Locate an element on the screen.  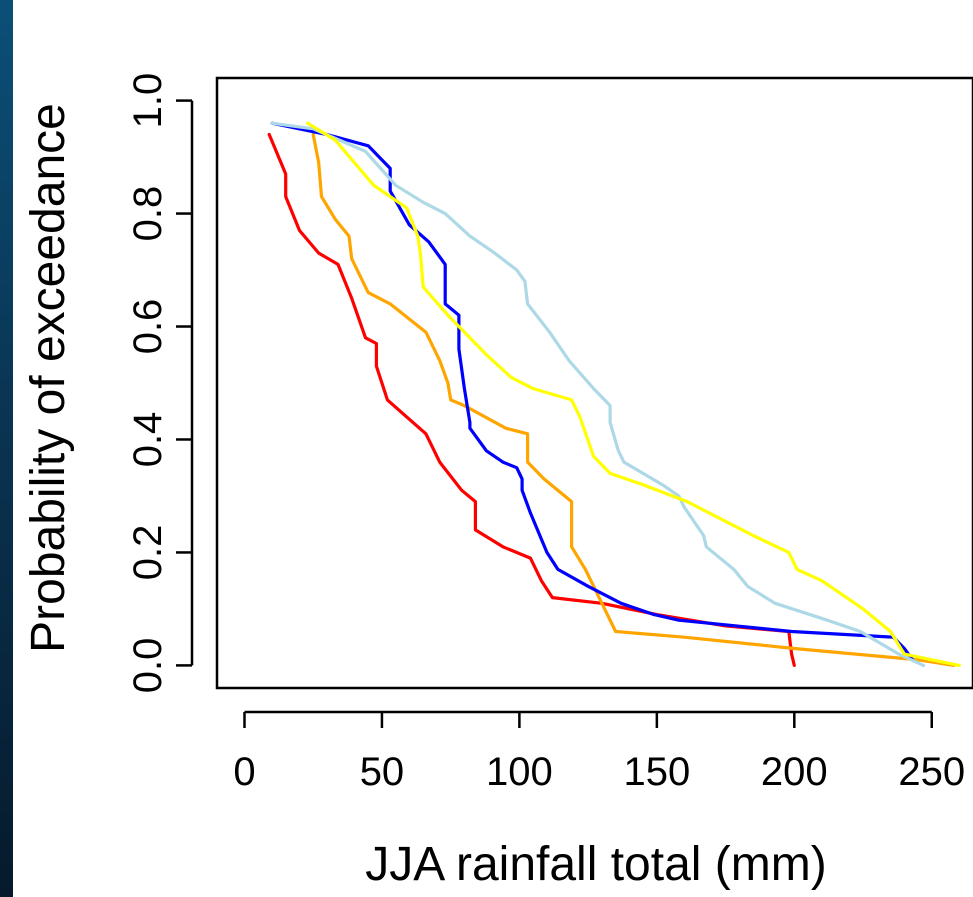
x-tick-label: 0 is located at coordinates (244, 772).